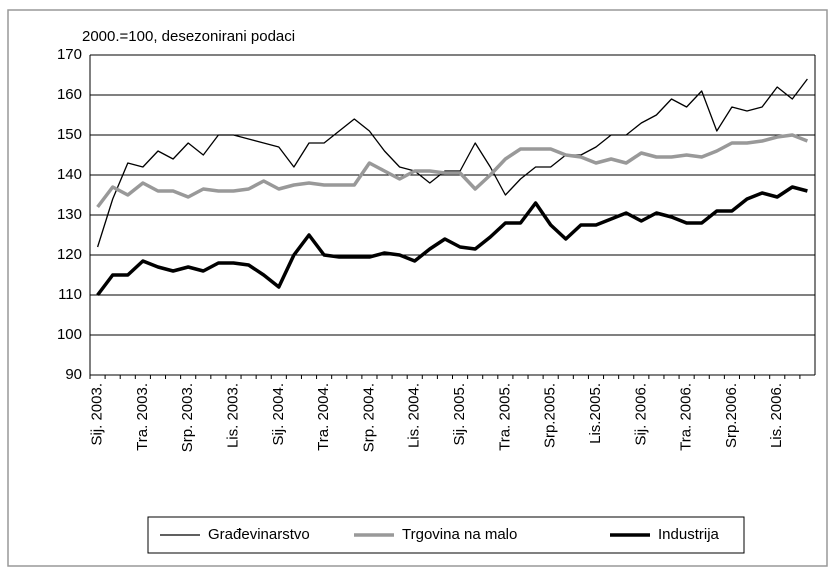 The height and width of the screenshot is (568, 830). Describe the element at coordinates (97, 414) in the screenshot. I see `x-tick-label: Sij. 2003.` at that location.